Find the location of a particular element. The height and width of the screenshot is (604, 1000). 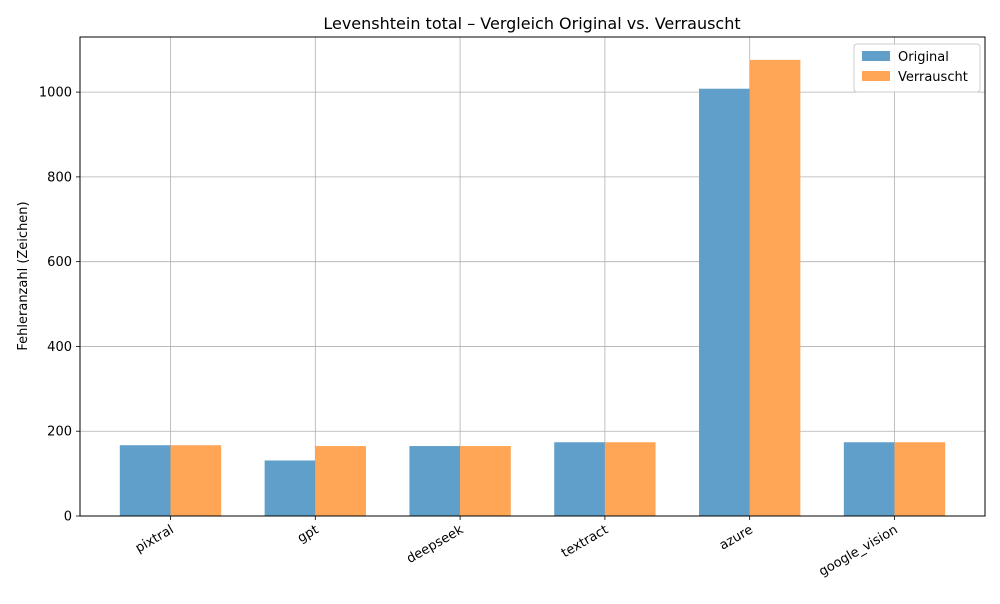

bar-verrauscht-google_vision is located at coordinates (920, 479).